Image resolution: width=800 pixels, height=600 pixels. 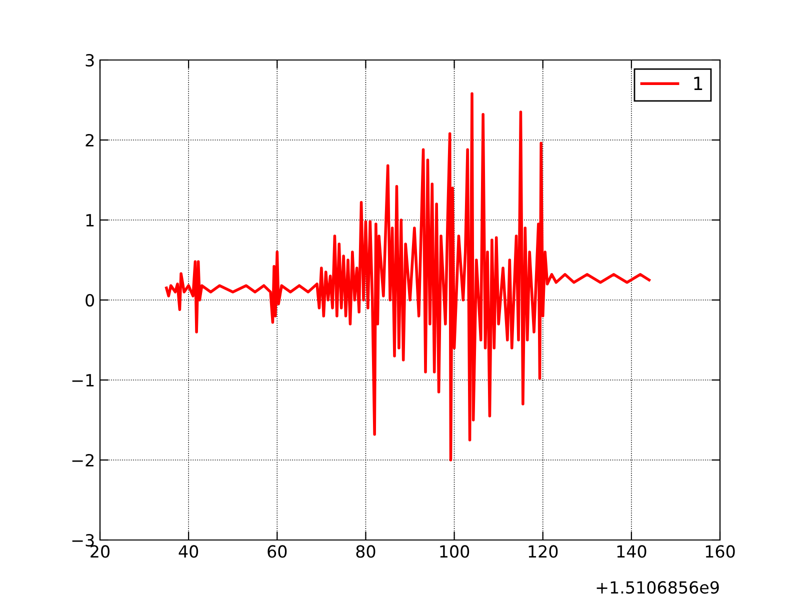 What do you see at coordinates (657, 587) in the screenshot?
I see `text: +1.5106856e9` at bounding box center [657, 587].